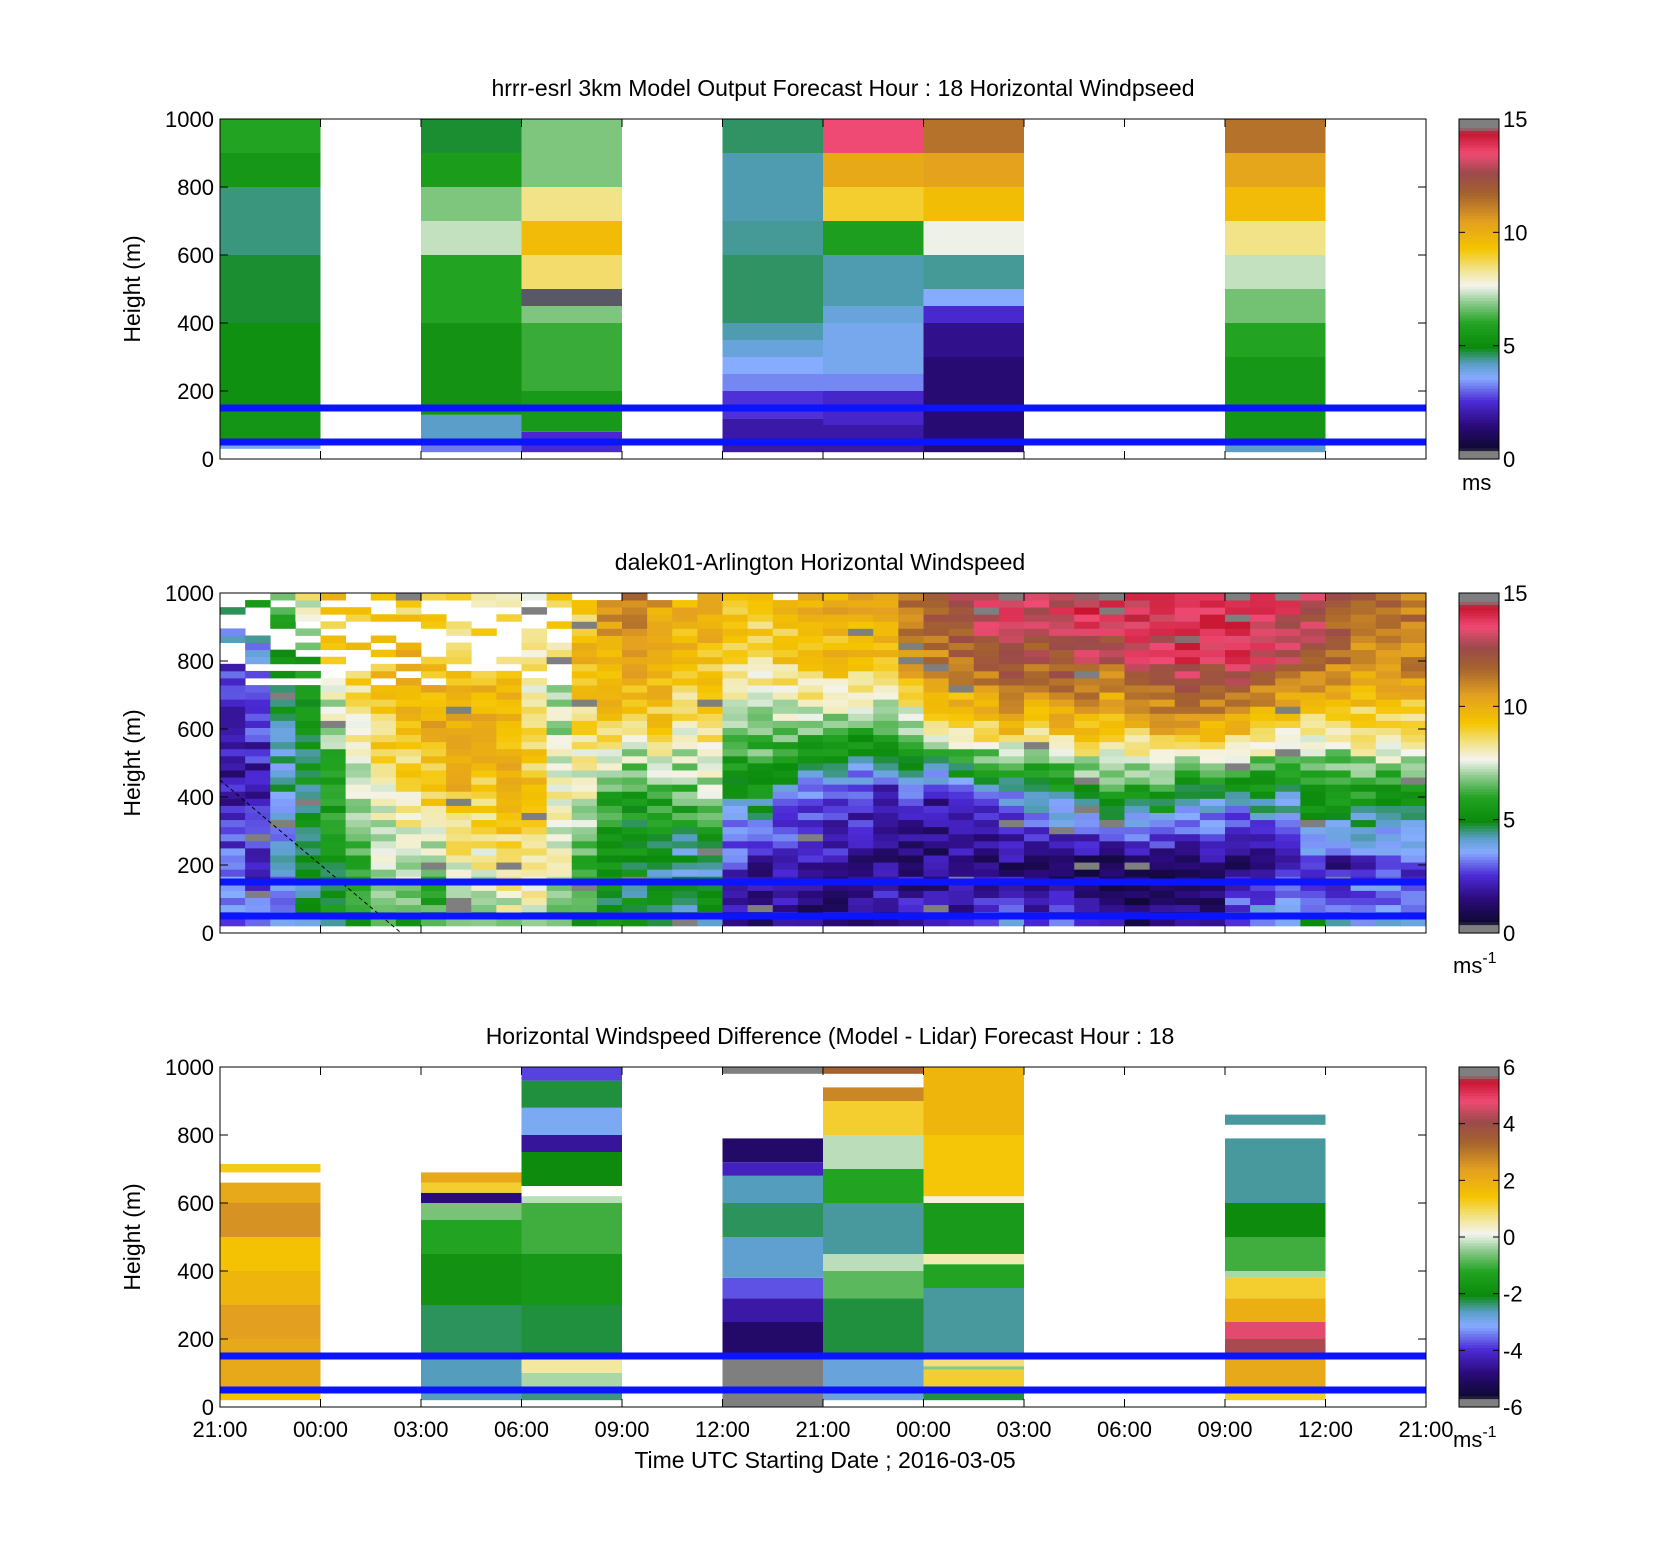 Image resolution: width=1680 pixels, height=1561 pixels. I want to click on panel-lidar-colorbar-unit-base: ms, so click(1467, 965).